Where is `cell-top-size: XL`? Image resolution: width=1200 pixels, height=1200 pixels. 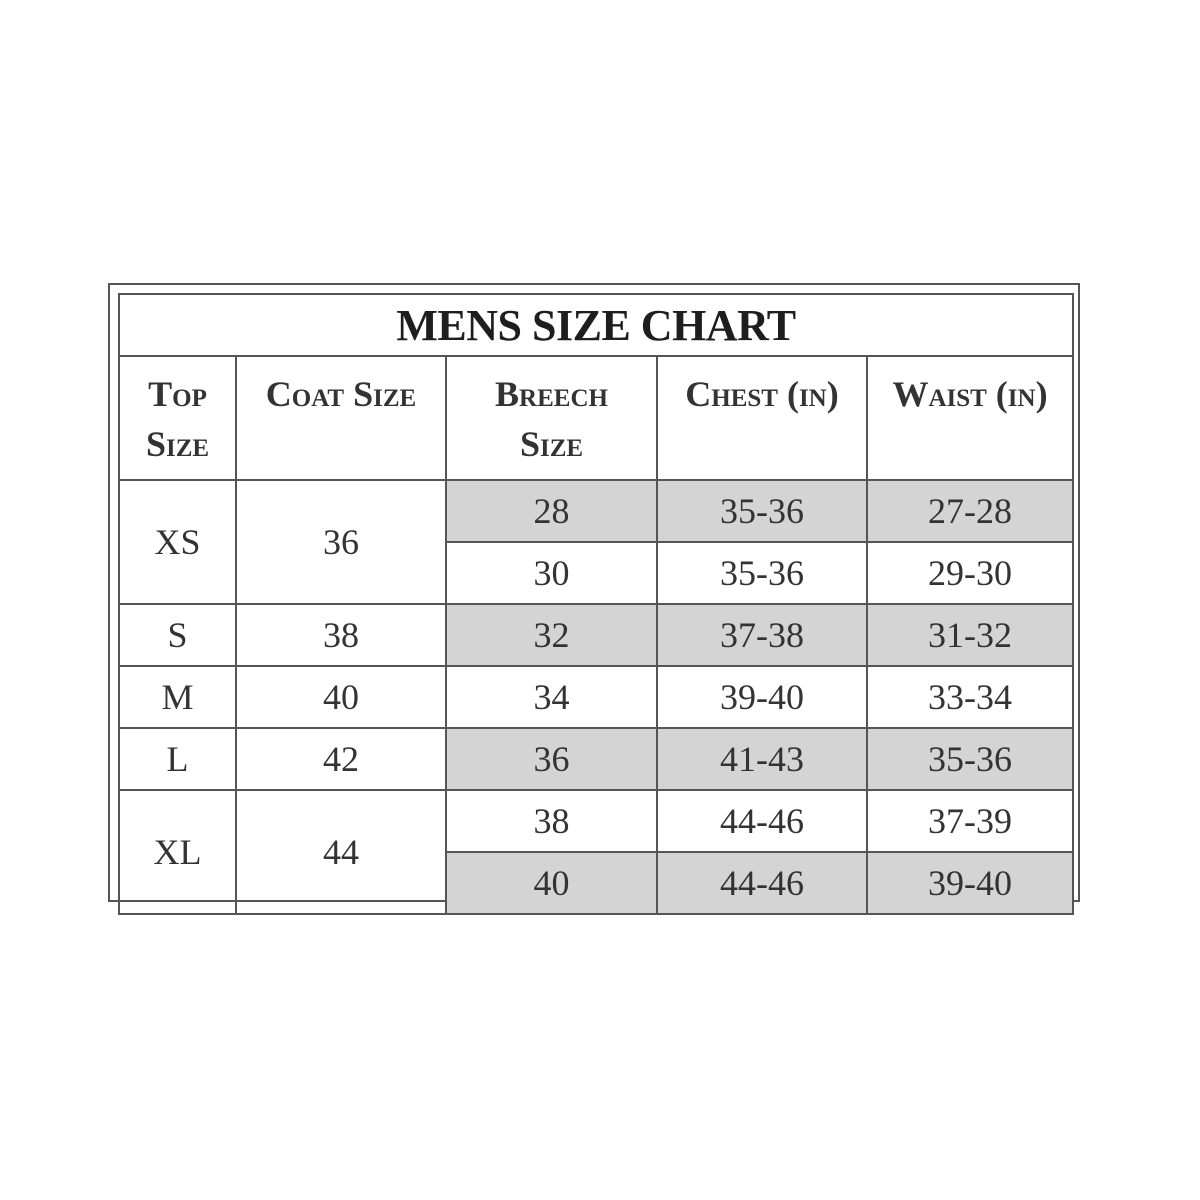
cell-top-size: XL is located at coordinates (177, 852).